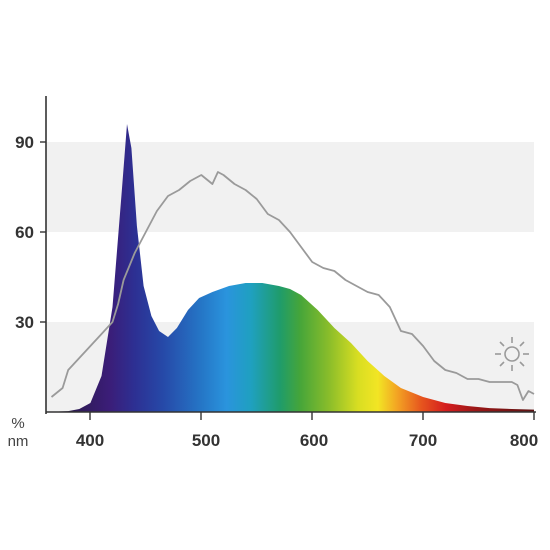 Image resolution: width=550 pixels, height=550 pixels. I want to click on x-tick-label: 600, so click(314, 440).